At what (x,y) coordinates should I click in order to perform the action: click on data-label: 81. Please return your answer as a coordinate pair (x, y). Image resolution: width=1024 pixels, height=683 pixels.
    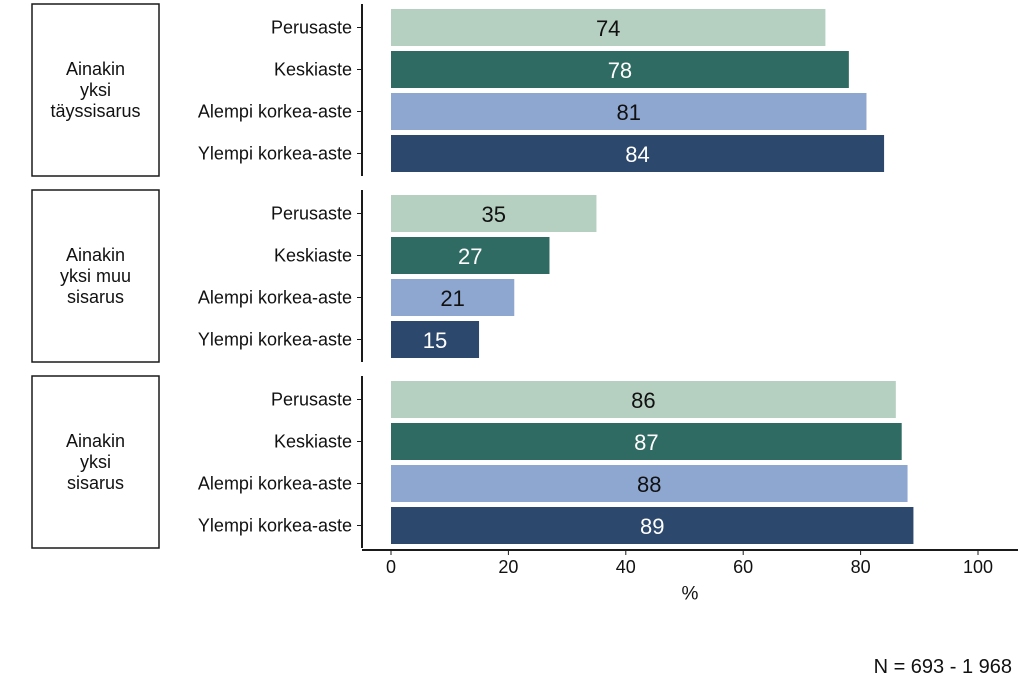
    Looking at the image, I should click on (628, 112).